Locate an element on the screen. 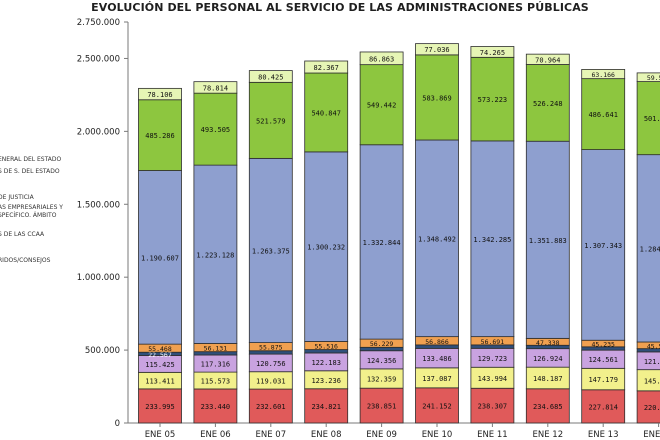 The width and height of the screenshot is (660, 440). bar-value-label: 82.367 is located at coordinates (326, 68).